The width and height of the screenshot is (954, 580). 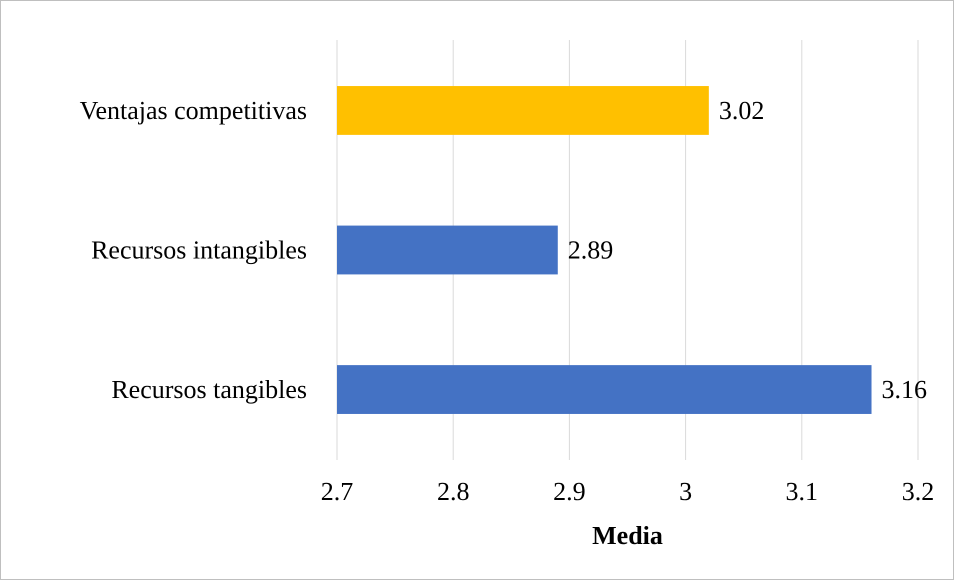 What do you see at coordinates (199, 250) in the screenshot?
I see `y-tick-label: Recursos intangibles` at bounding box center [199, 250].